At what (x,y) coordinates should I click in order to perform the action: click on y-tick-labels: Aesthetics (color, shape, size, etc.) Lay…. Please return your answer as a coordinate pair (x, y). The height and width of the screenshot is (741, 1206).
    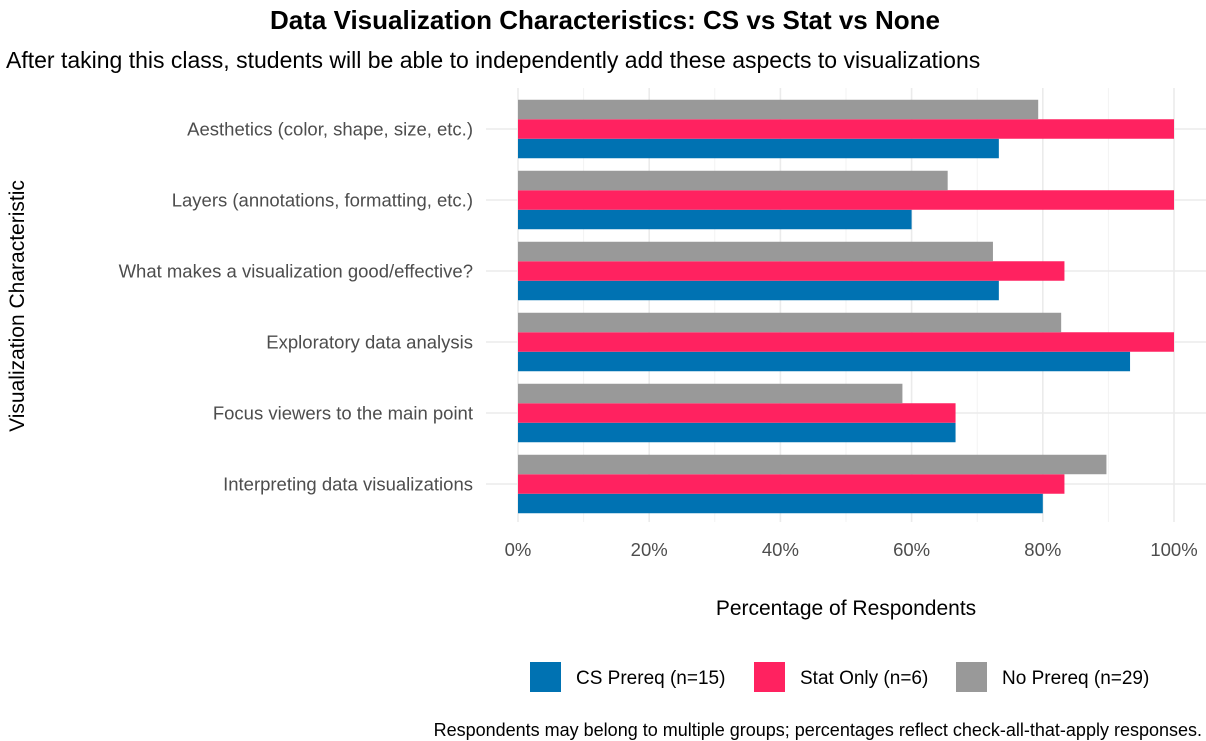
    Looking at the image, I should click on (296, 307).